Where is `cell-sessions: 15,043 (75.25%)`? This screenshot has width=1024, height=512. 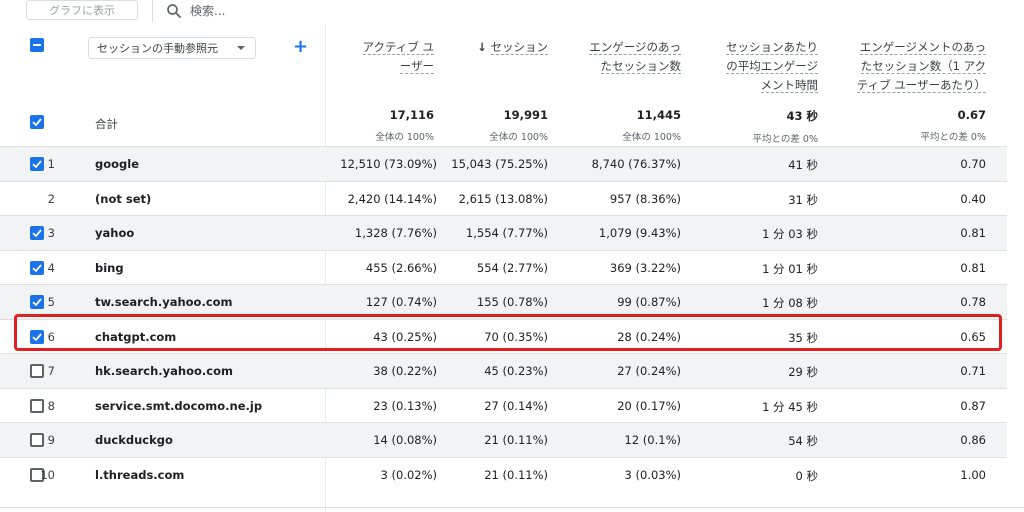
cell-sessions: 15,043 (75.25%) is located at coordinates (499, 164).